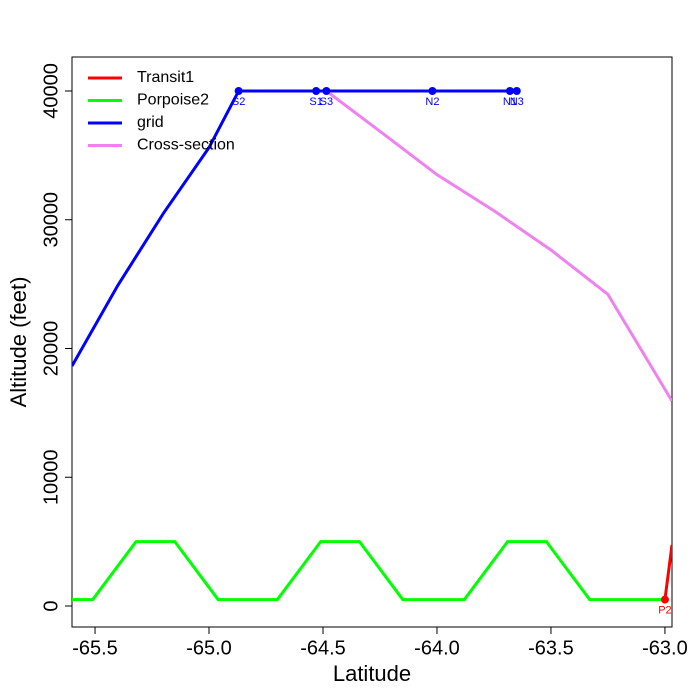 The height and width of the screenshot is (700, 700). I want to click on y-tick-label: 30000, so click(51, 220).